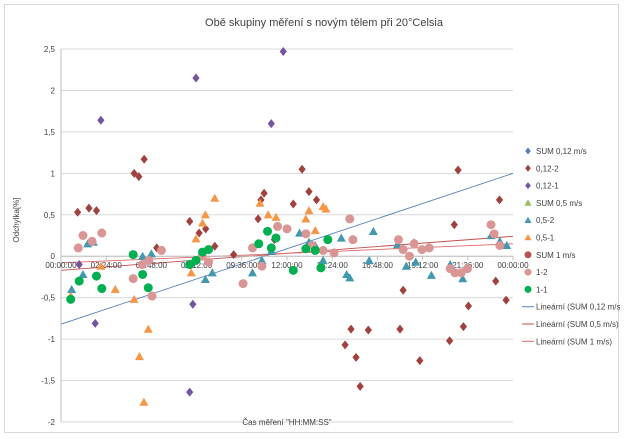 The image size is (625, 439). What do you see at coordinates (287, 265) in the screenshot?
I see `x-tick-label: 12:00:00` at bounding box center [287, 265].